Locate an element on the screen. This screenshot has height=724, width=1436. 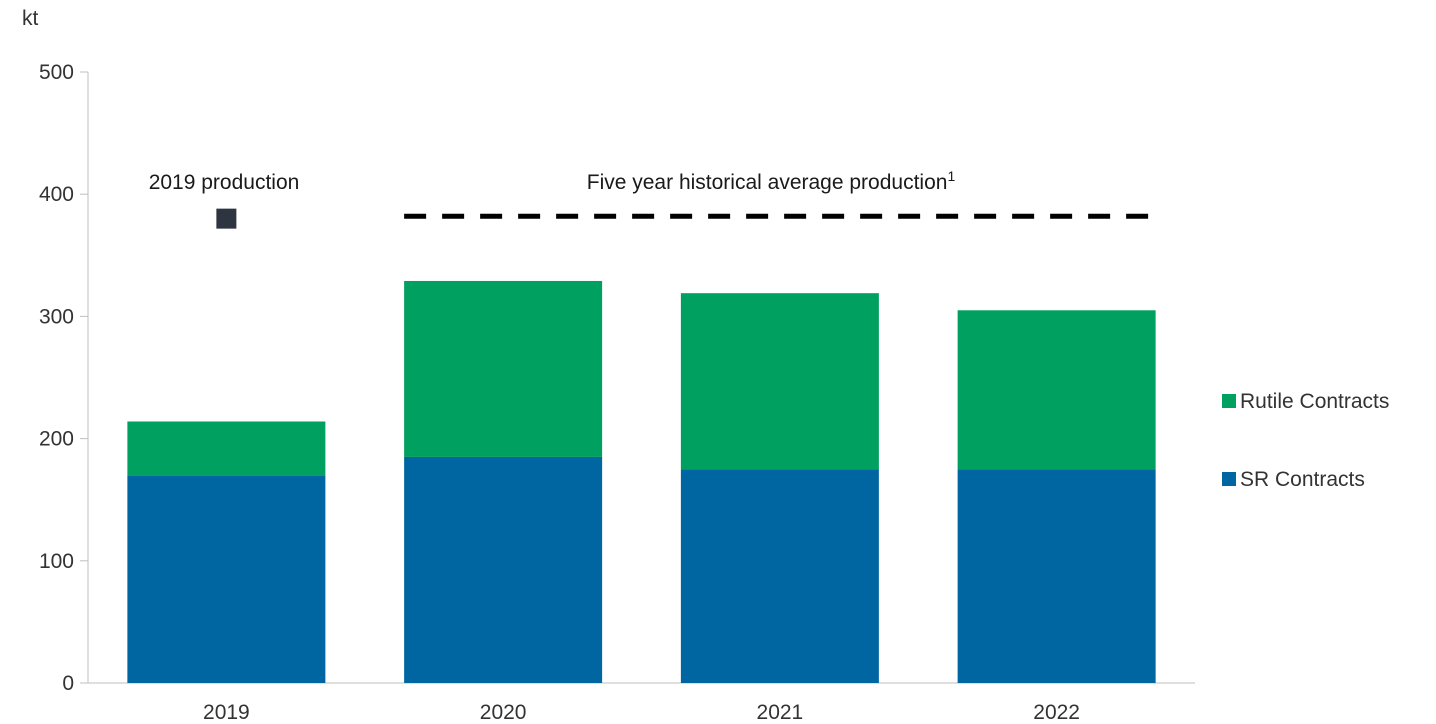
y-tick-label: 500 is located at coordinates (56, 72).